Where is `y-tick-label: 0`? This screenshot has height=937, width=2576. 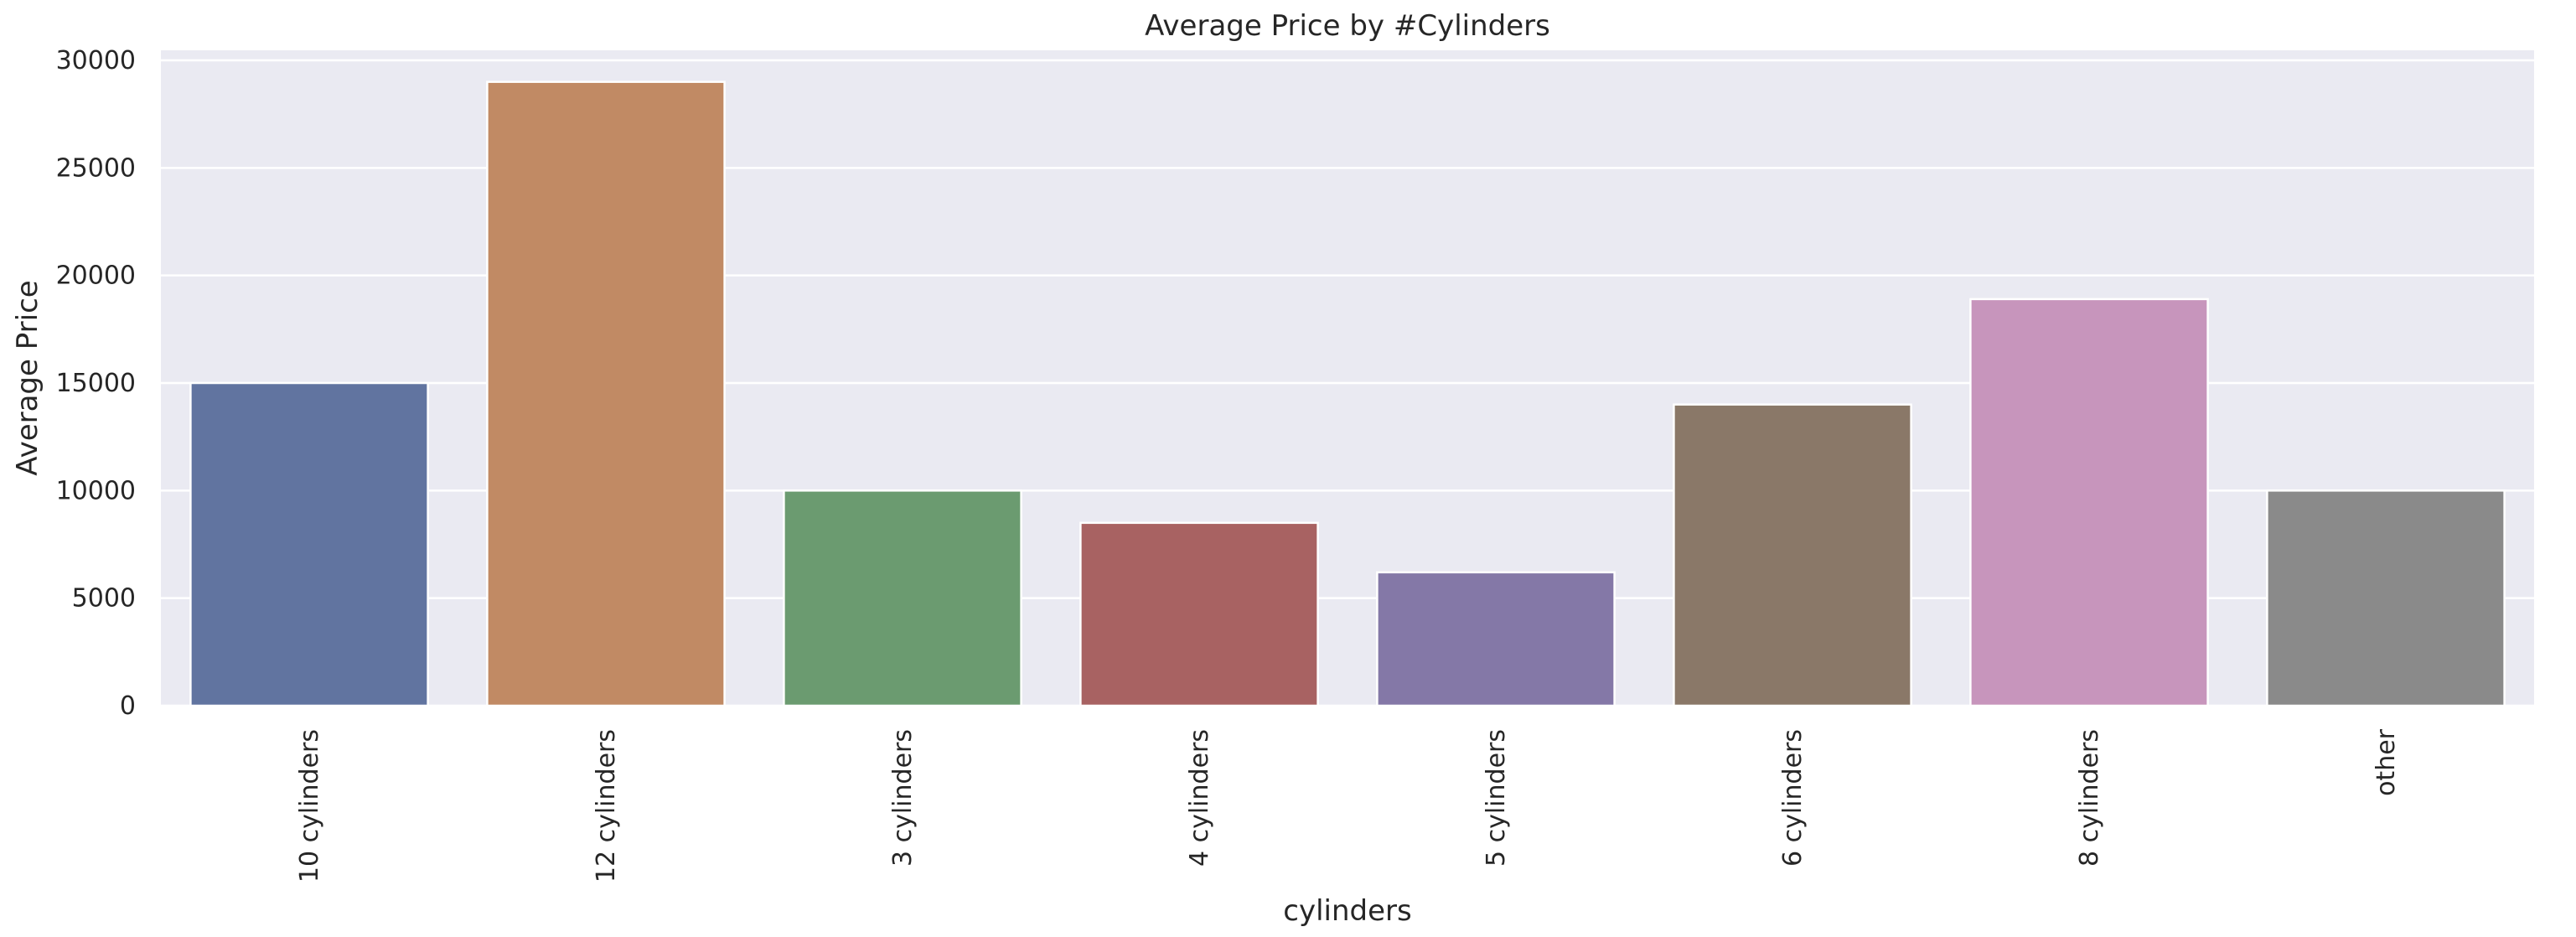 y-tick-label: 0 is located at coordinates (128, 706).